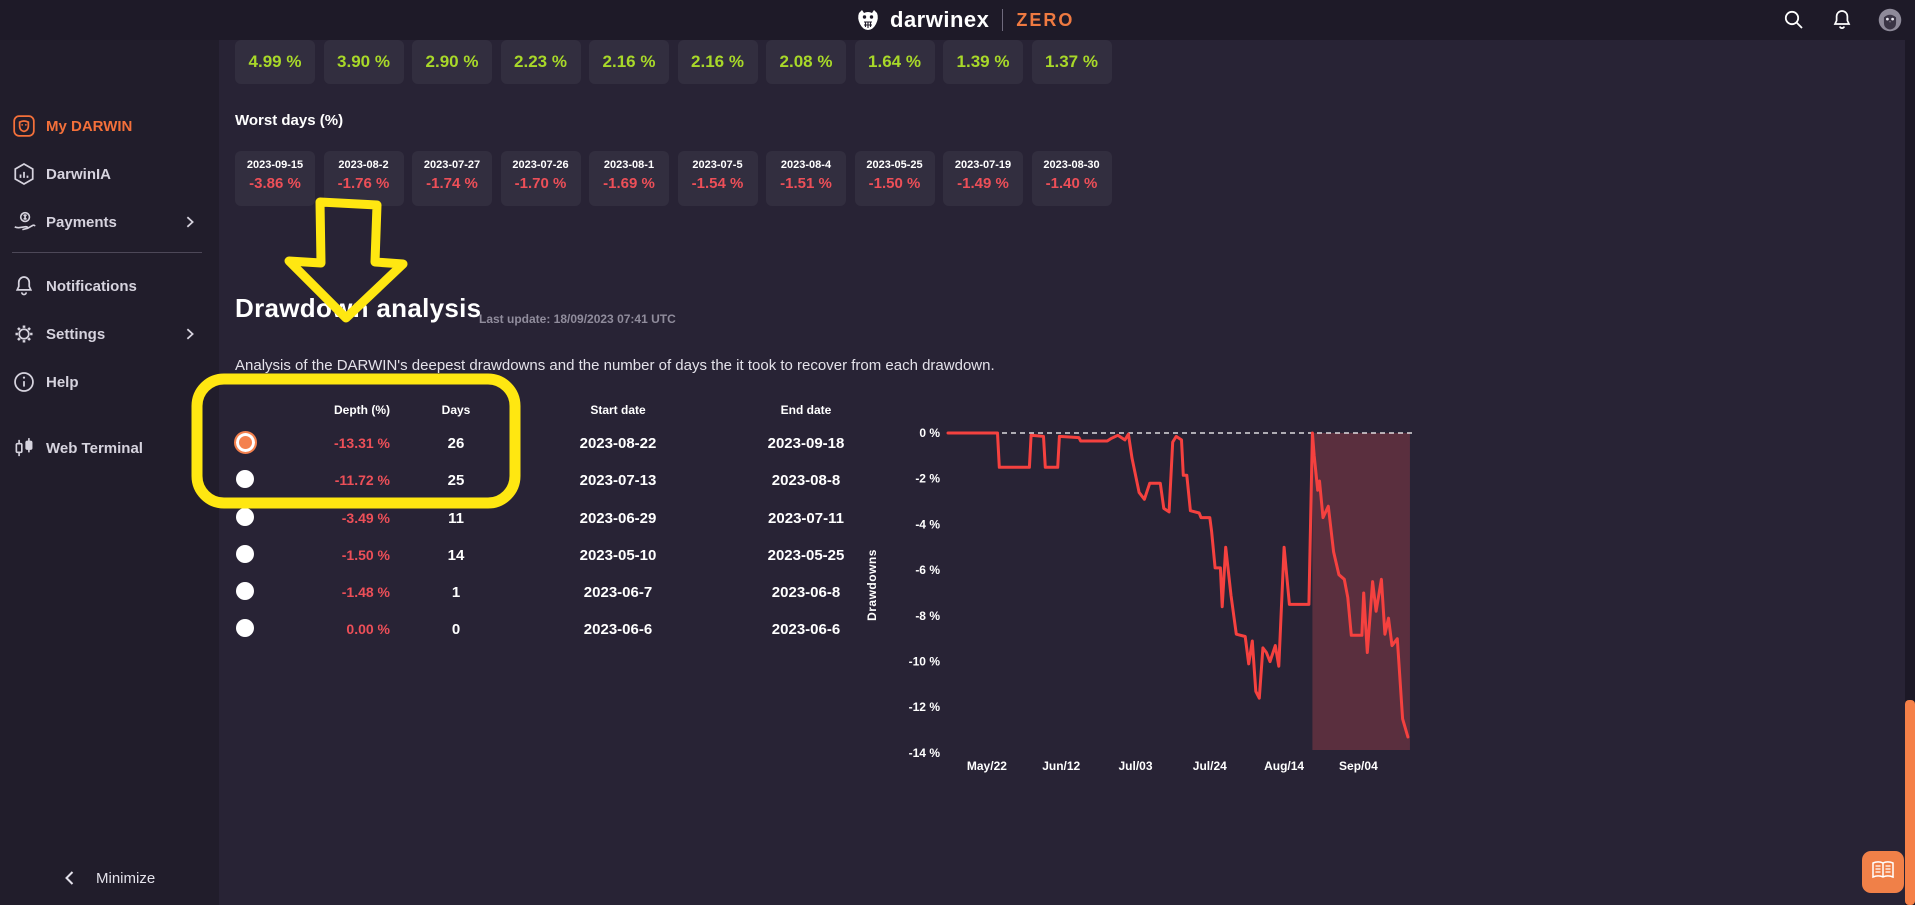 The image size is (1915, 905). What do you see at coordinates (81, 222) in the screenshot?
I see `sidebar-item-label: Payments` at bounding box center [81, 222].